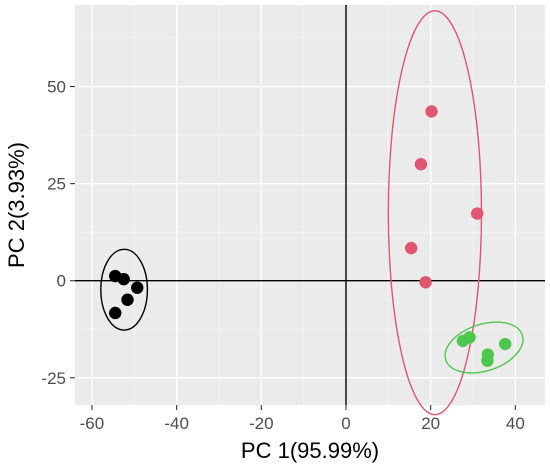 This screenshot has width=550, height=469. Describe the element at coordinates (16, 205) in the screenshot. I see `y-axis-title: PC 2(3.93%)` at that location.